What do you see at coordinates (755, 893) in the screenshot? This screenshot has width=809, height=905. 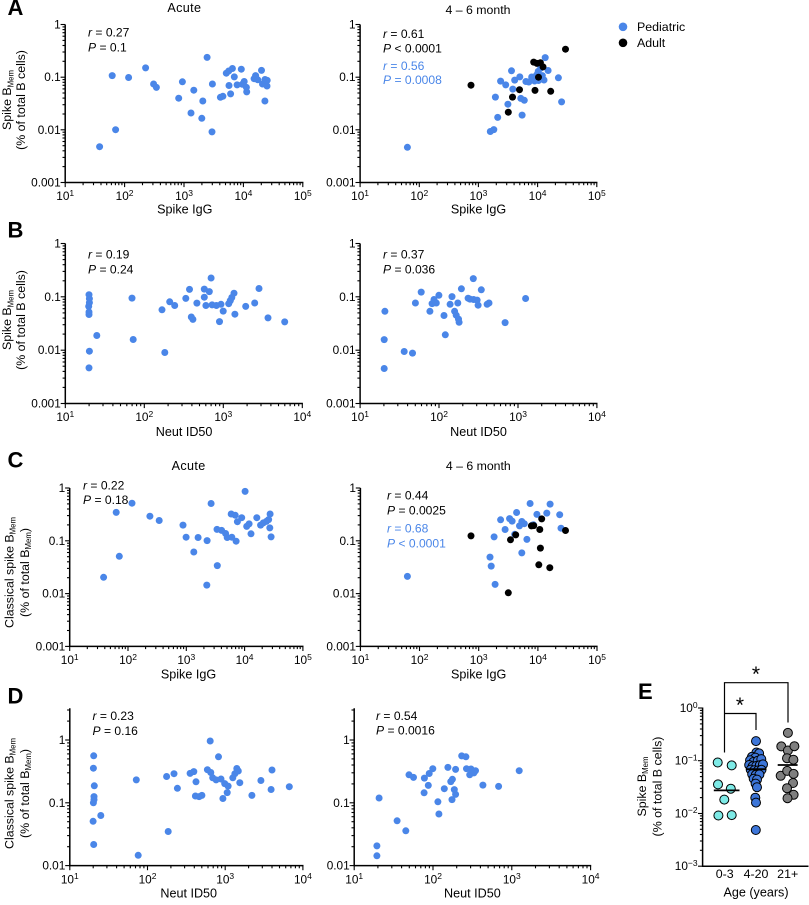 I see `svg-text: Age (years)` at bounding box center [755, 893].